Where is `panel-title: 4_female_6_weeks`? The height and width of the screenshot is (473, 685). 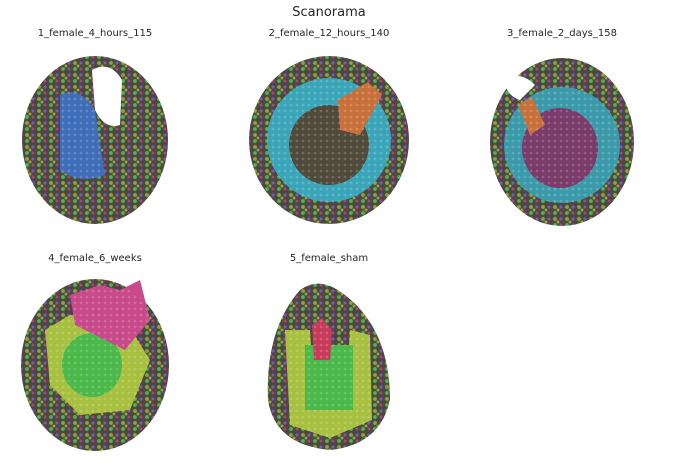
panel-title: 4_female_6_weeks is located at coordinates (95, 258).